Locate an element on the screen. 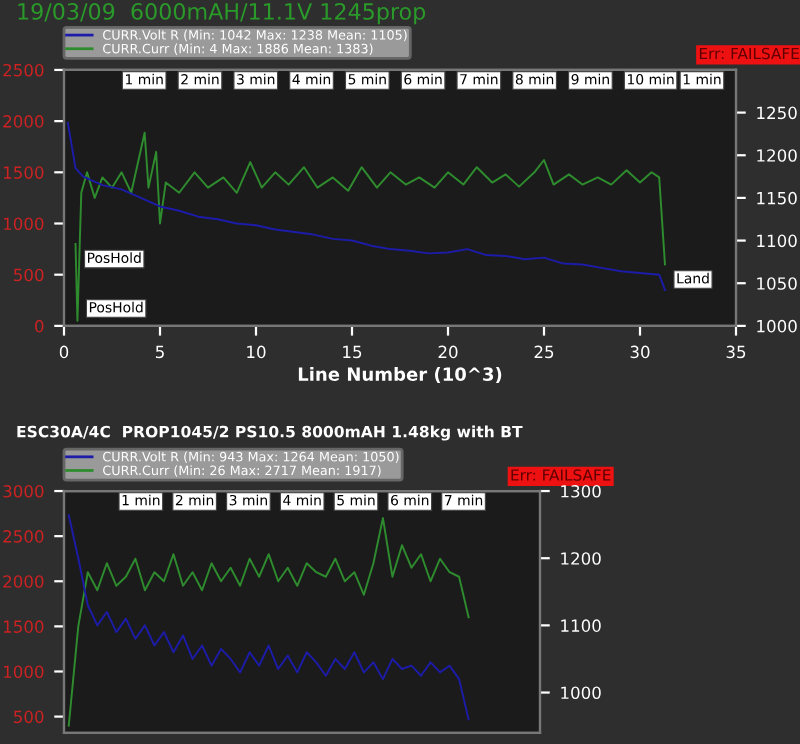 This screenshot has width=800, height=744. x-tick-label: 0 is located at coordinates (64, 352).